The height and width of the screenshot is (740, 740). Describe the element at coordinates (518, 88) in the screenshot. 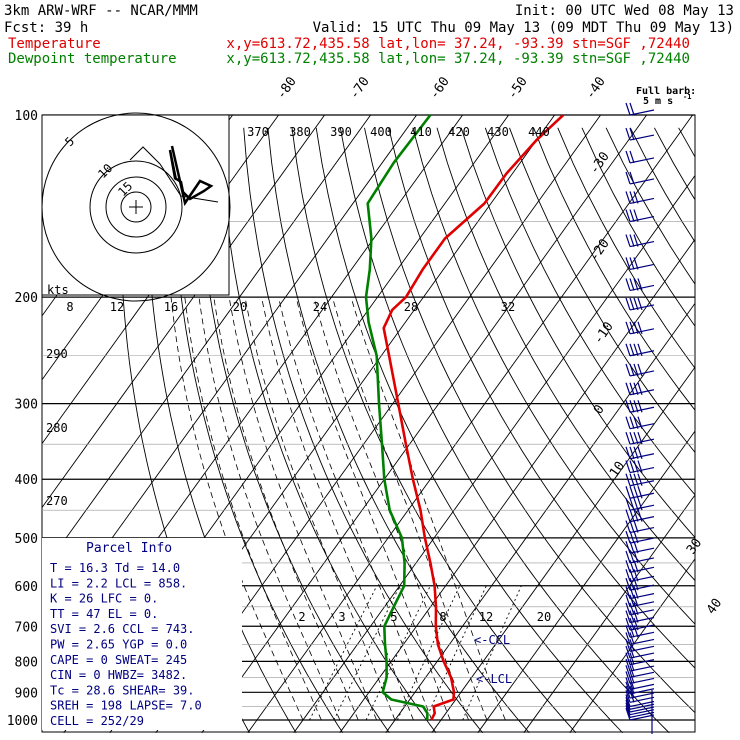

I see `isotherm-label: -50` at that location.